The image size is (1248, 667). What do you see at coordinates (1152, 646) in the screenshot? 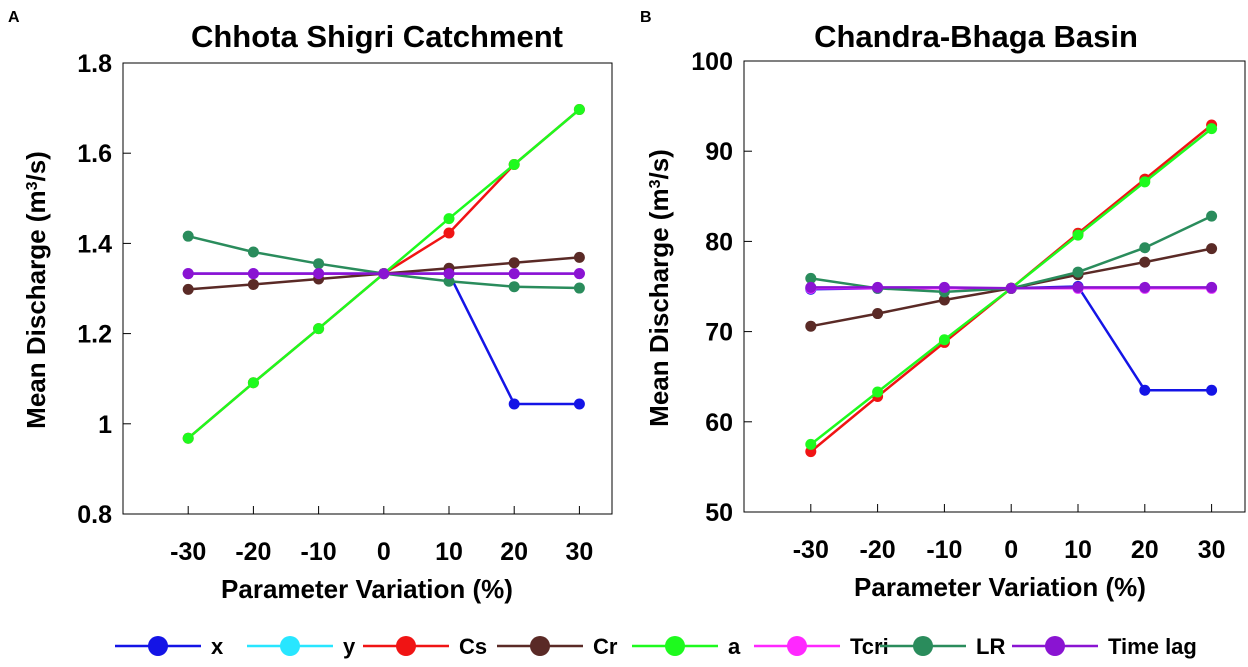
I see `legend-label-time-lag: Time lag` at bounding box center [1152, 646].